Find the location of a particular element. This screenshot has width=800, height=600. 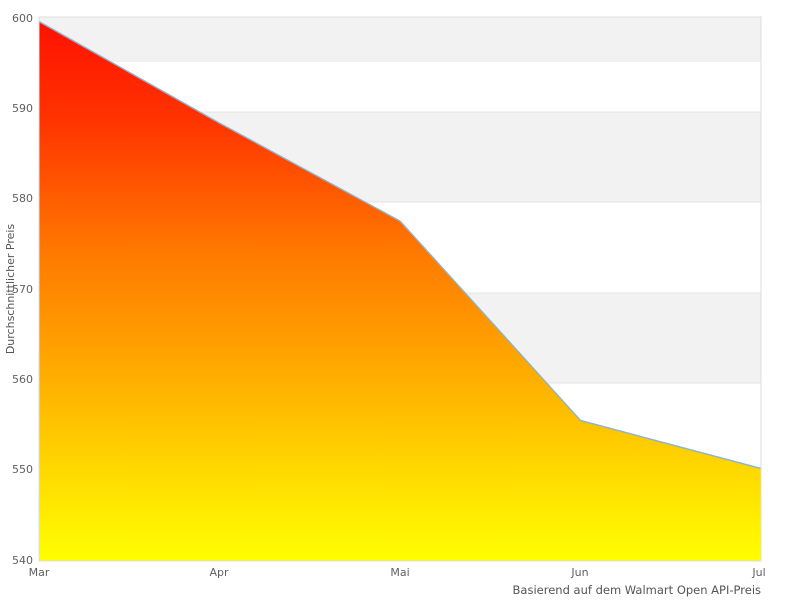

y-axis-title: Durchschnittlicher Preis is located at coordinates (10, 289).